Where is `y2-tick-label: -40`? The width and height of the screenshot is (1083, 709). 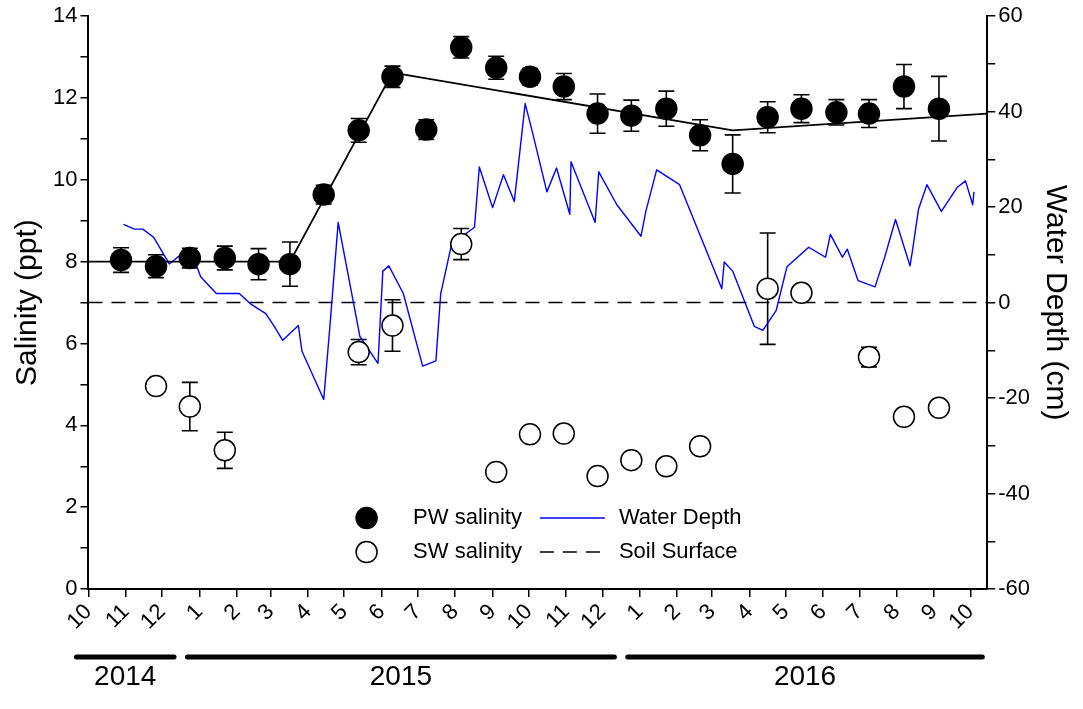
y2-tick-label: -40 is located at coordinates (1014, 492).